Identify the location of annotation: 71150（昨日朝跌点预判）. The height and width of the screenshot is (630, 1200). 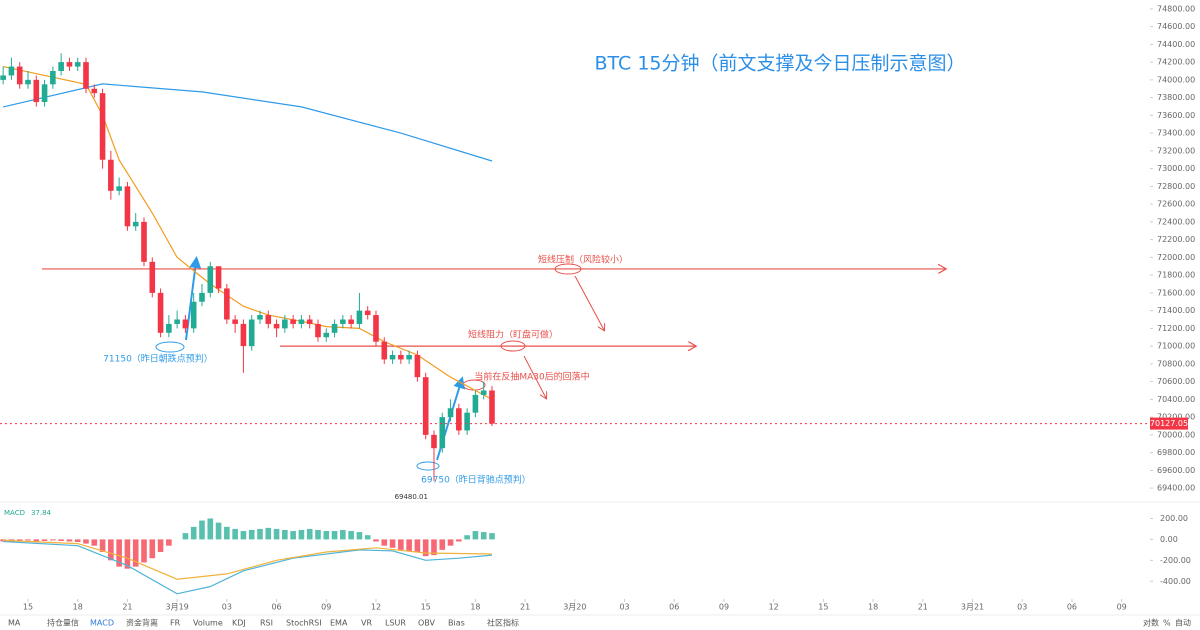
(158, 359).